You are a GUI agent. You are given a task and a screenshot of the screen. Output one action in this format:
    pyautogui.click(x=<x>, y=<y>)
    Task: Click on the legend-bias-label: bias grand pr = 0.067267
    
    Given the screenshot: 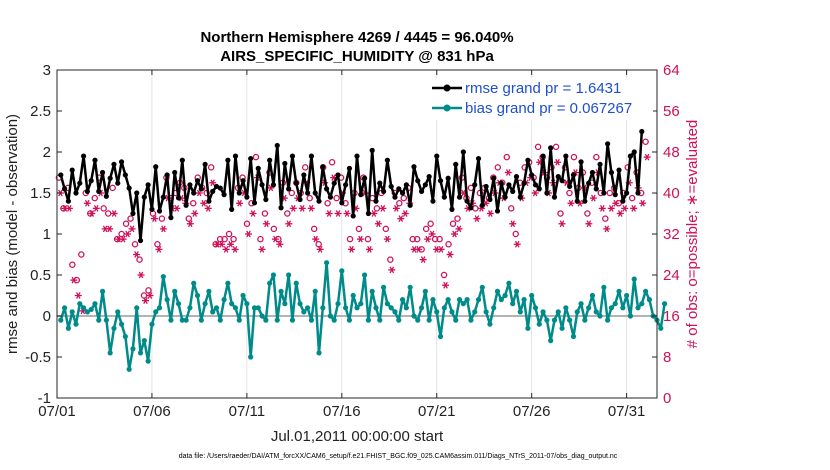 What is the action you would take?
    pyautogui.click(x=548, y=108)
    